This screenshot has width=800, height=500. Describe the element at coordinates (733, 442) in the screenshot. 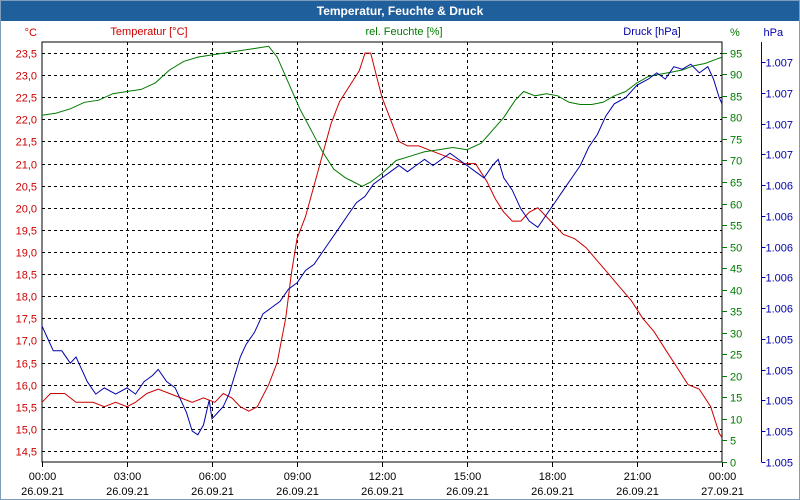

I see `humidity-tick-label: 5` at that location.